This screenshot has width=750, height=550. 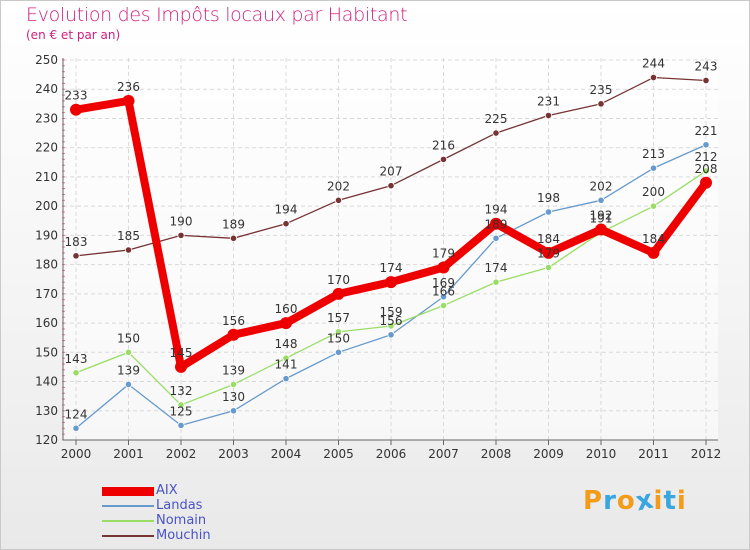 I want to click on data-label-nomain: 179, so click(x=548, y=254).